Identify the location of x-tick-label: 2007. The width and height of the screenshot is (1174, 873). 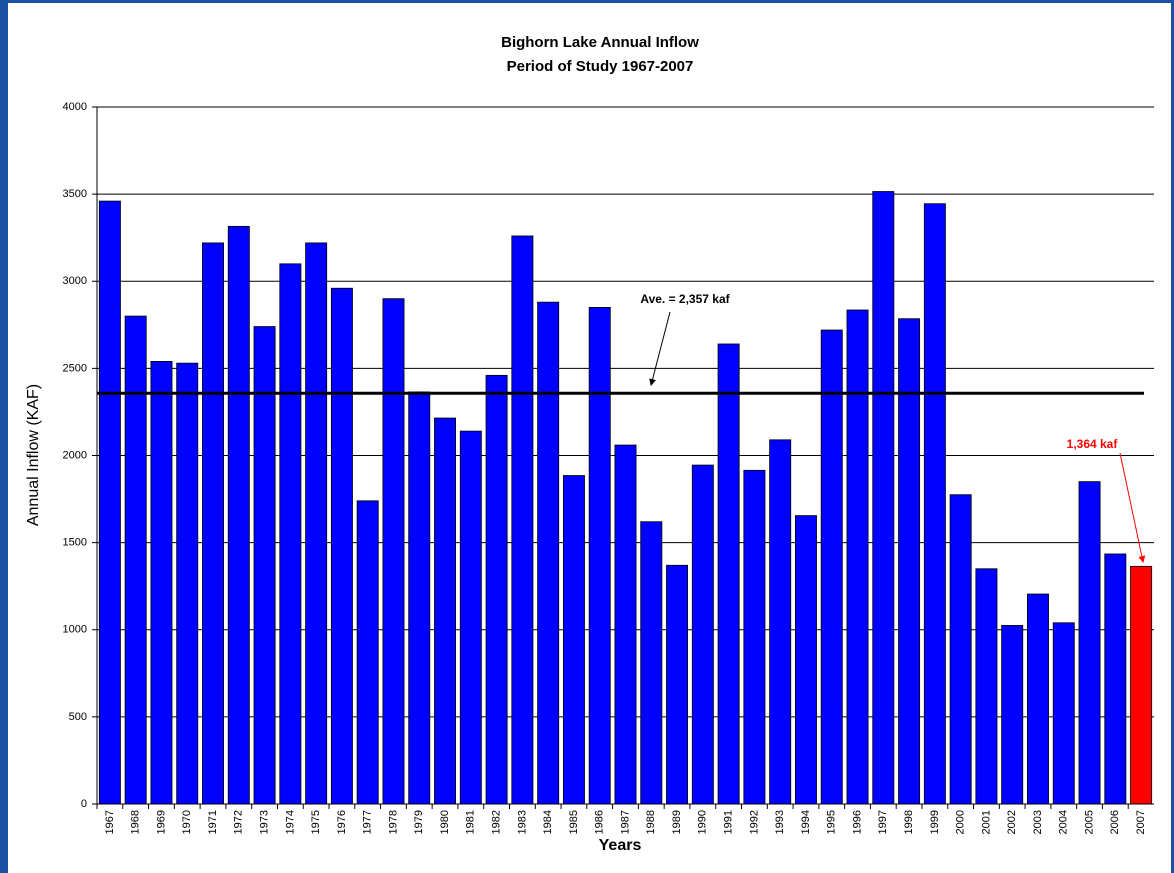
(1141, 822).